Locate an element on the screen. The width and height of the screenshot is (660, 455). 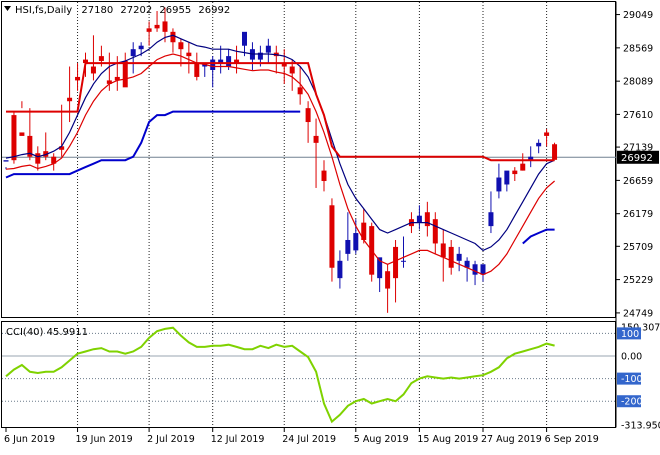
cci-tick-label: 0.00 is located at coordinates (631, 356).